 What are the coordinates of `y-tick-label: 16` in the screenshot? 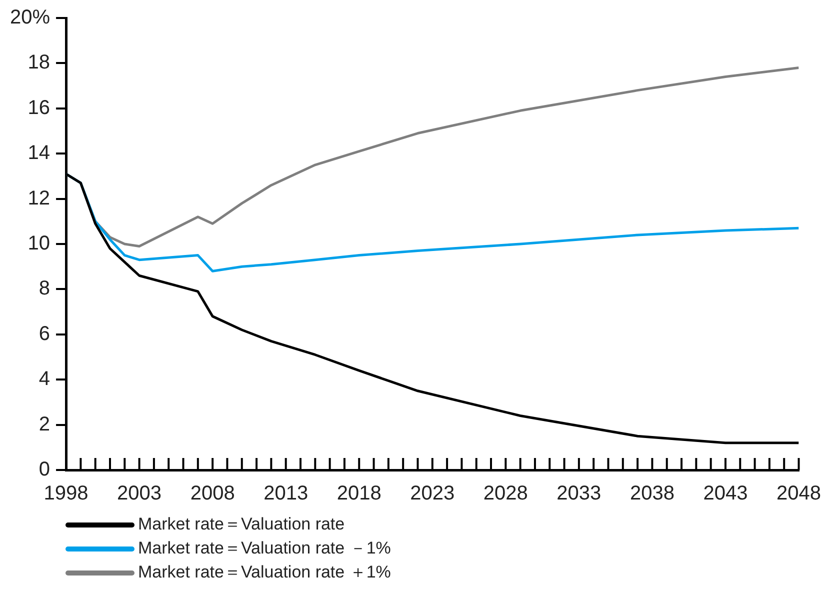 It's located at (39, 107).